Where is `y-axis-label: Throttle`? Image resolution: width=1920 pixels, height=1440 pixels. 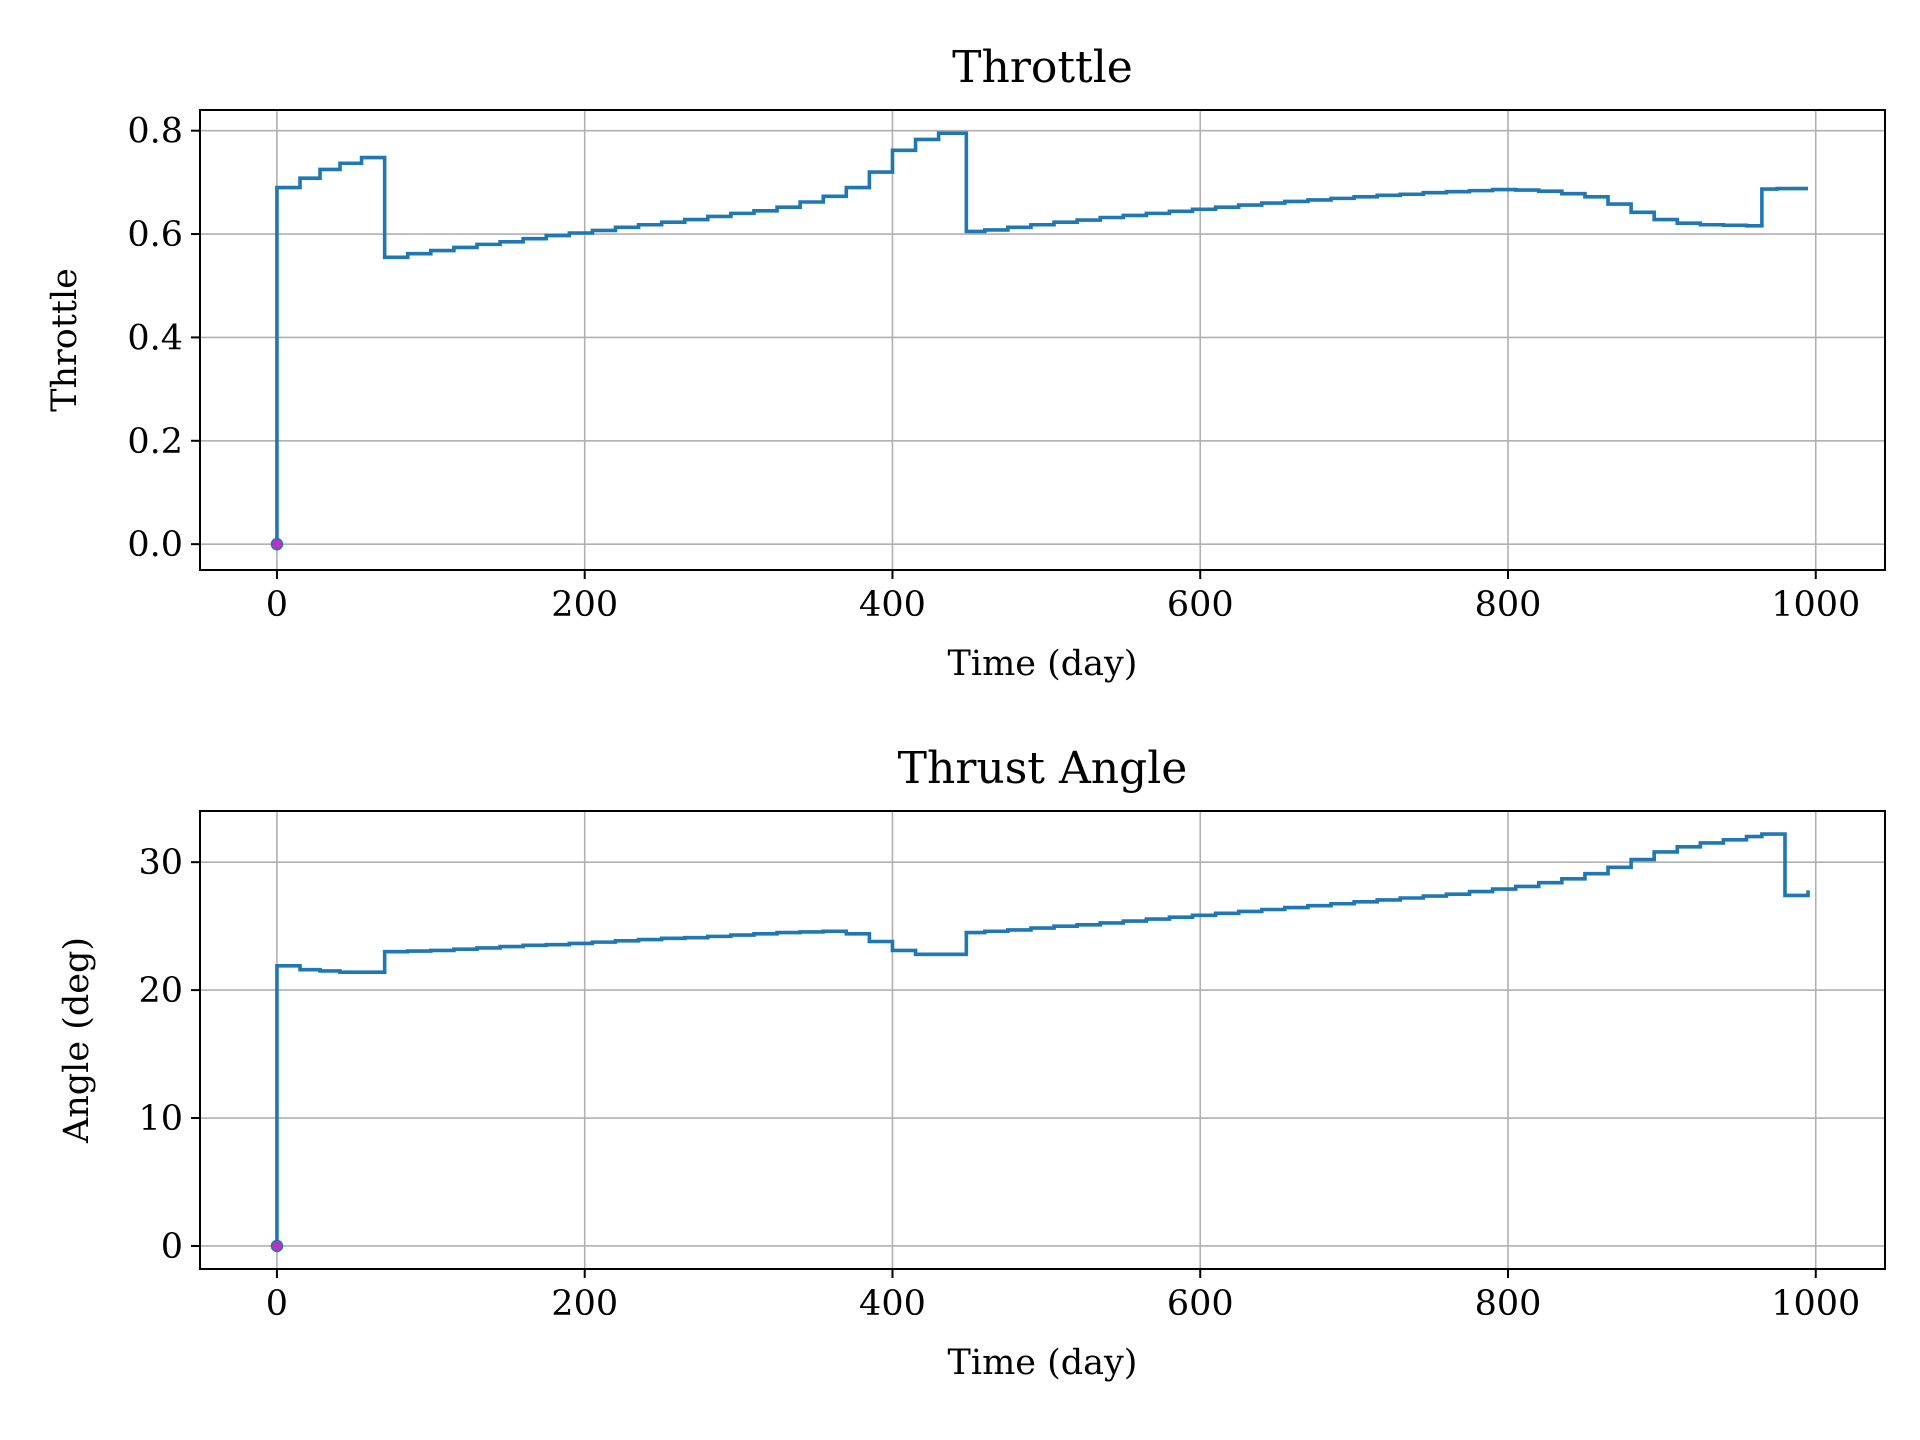 y-axis-label: Throttle is located at coordinates (65, 340).